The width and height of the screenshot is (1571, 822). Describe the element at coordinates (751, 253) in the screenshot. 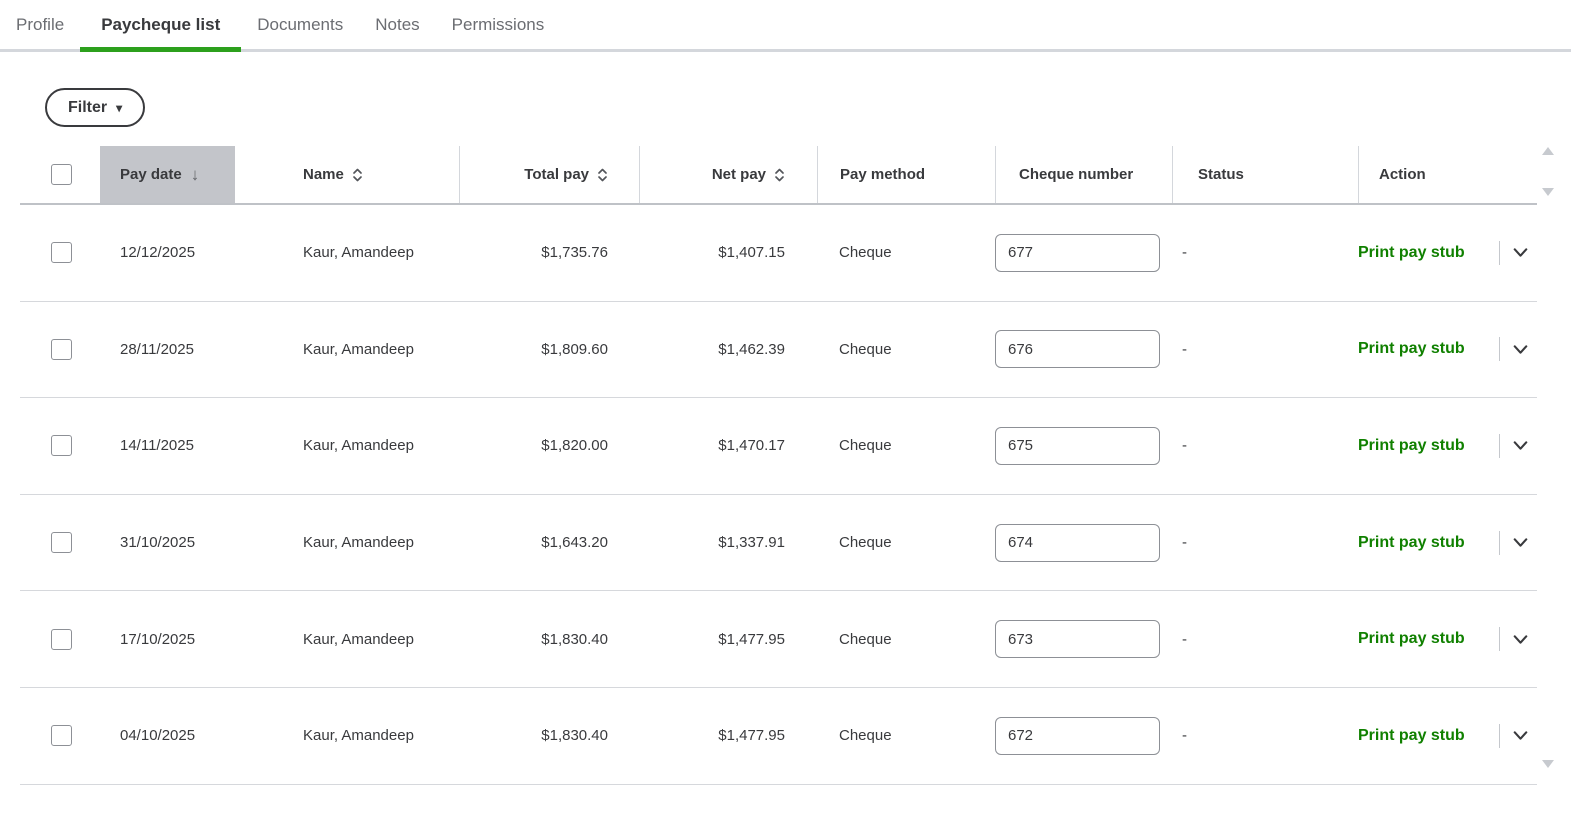

I see `net-pay-cell: $1,407.15` at that location.